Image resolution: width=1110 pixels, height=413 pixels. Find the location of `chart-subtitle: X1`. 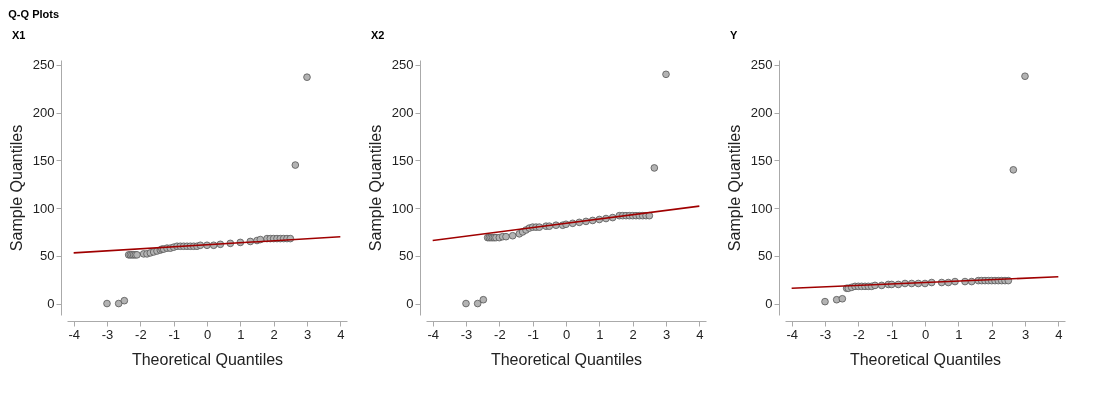

chart-subtitle: X1 is located at coordinates (19, 34).